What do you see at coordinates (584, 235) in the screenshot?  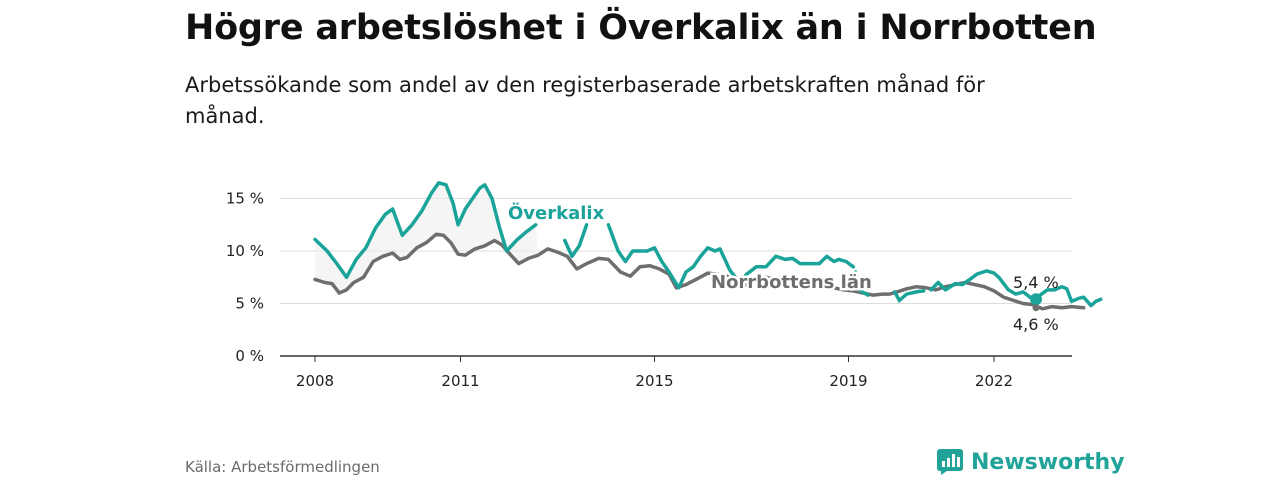 I see `series-line-overkalix` at bounding box center [584, 235].